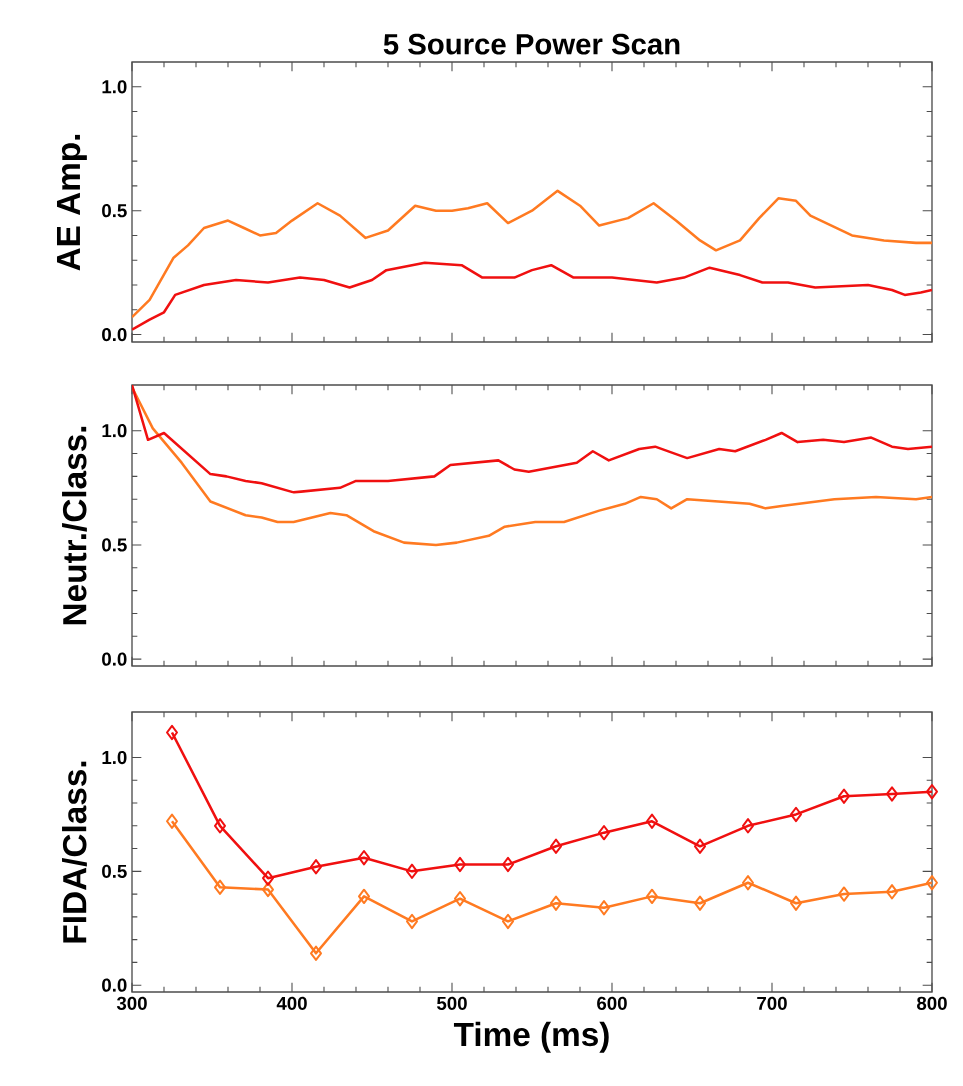  I want to click on x-tick-label: 700, so click(772, 1003).